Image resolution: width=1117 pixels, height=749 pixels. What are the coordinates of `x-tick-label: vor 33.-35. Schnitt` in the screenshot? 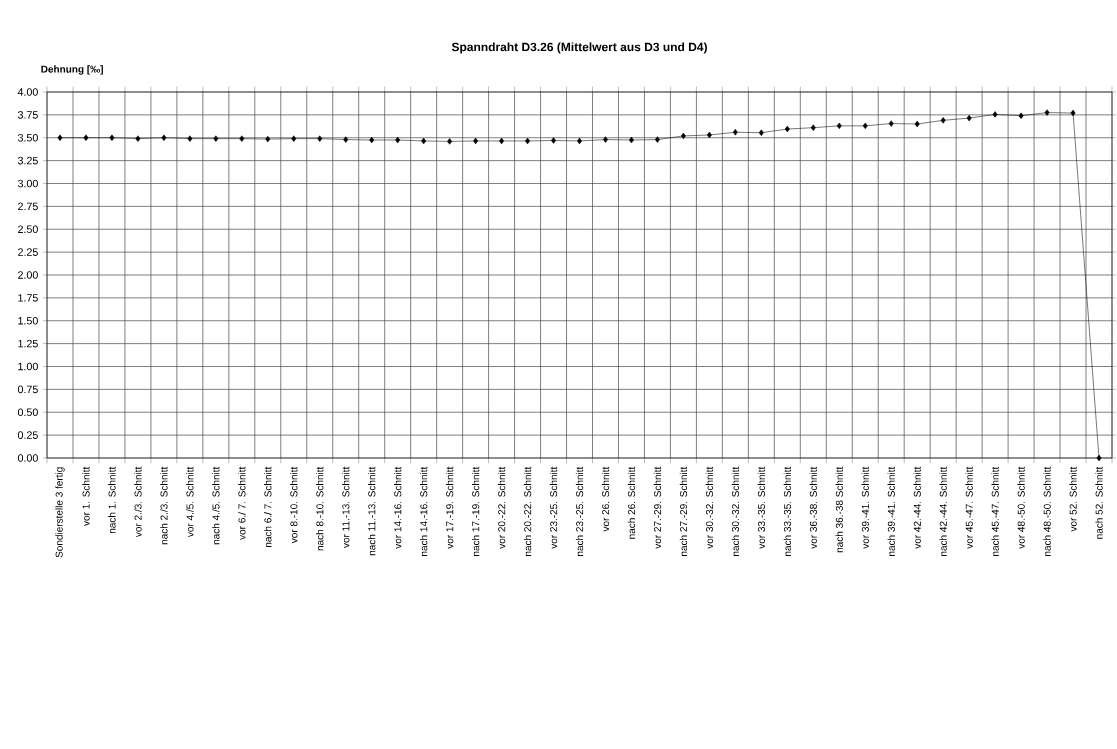 It's located at (761, 507).